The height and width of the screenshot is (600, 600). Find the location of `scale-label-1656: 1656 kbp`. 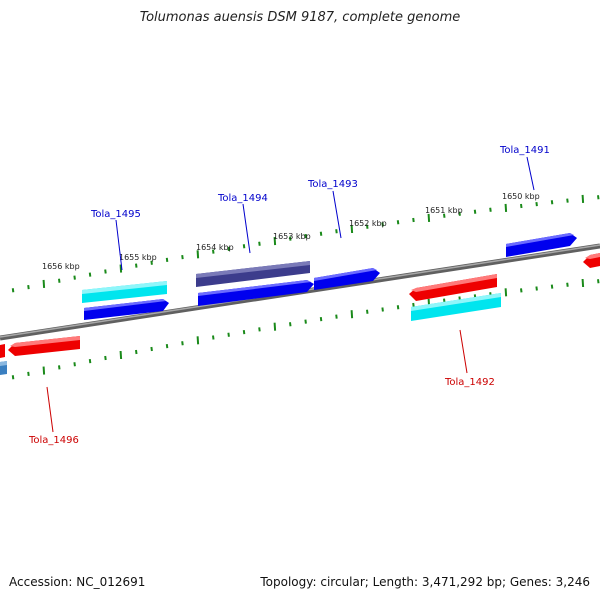

scale-label-1656: 1656 kbp is located at coordinates (61, 266).